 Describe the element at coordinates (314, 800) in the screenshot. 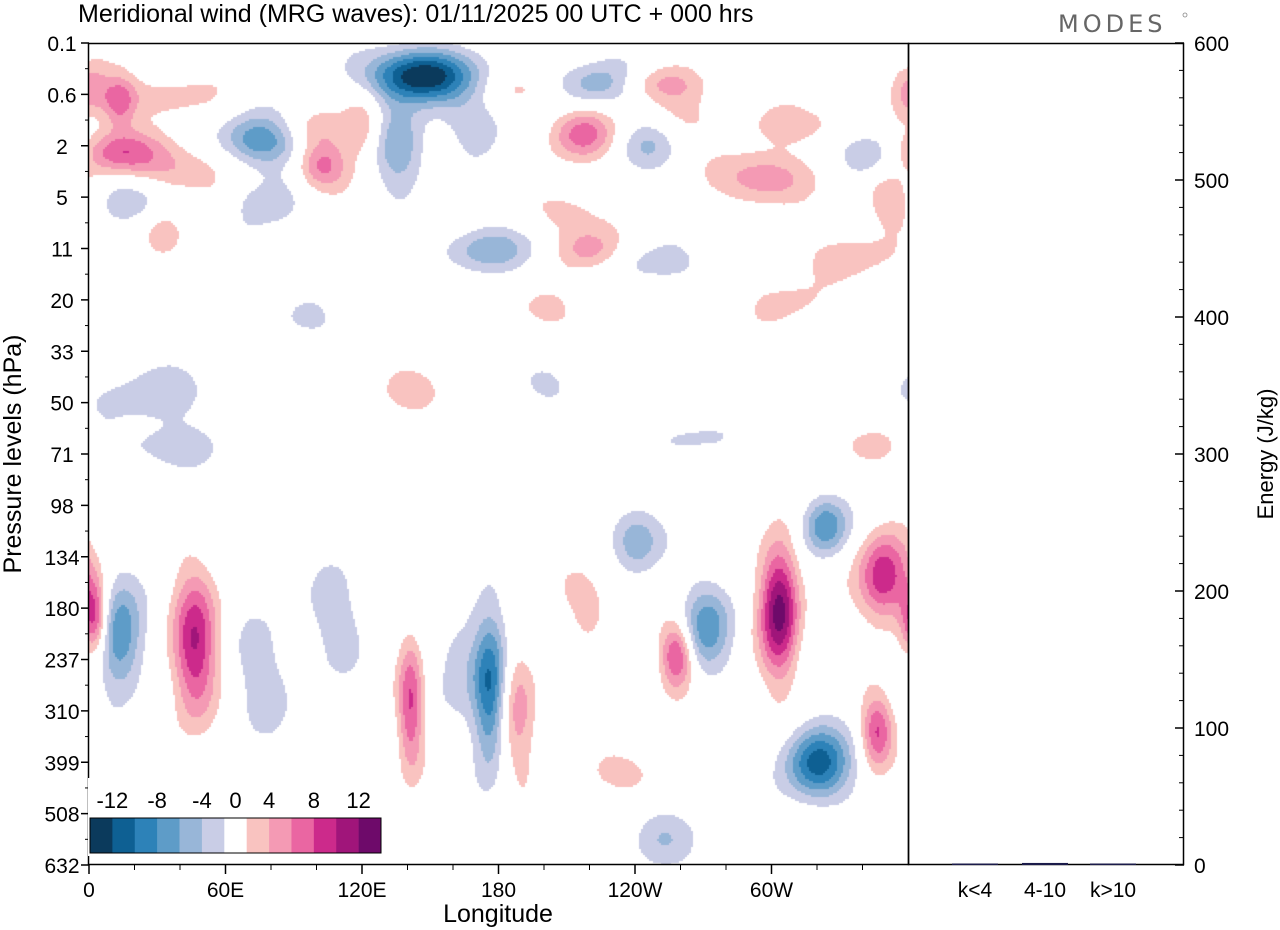

I see `colorbar-label: 8` at that location.